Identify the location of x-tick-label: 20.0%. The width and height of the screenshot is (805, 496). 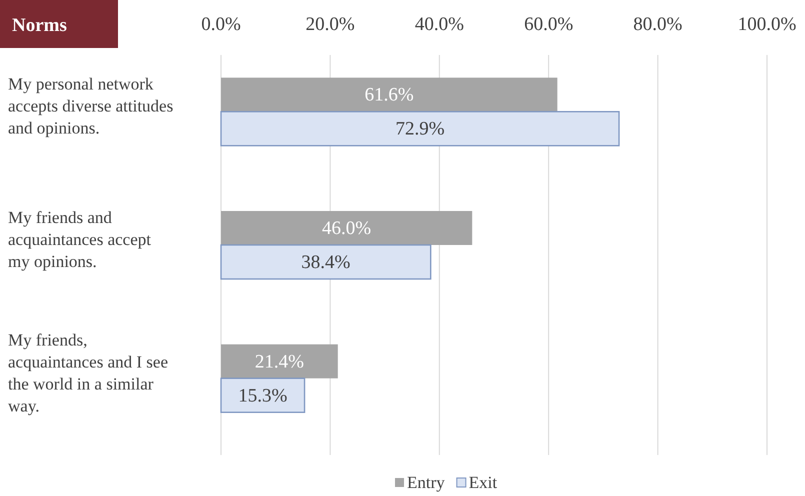
(330, 24).